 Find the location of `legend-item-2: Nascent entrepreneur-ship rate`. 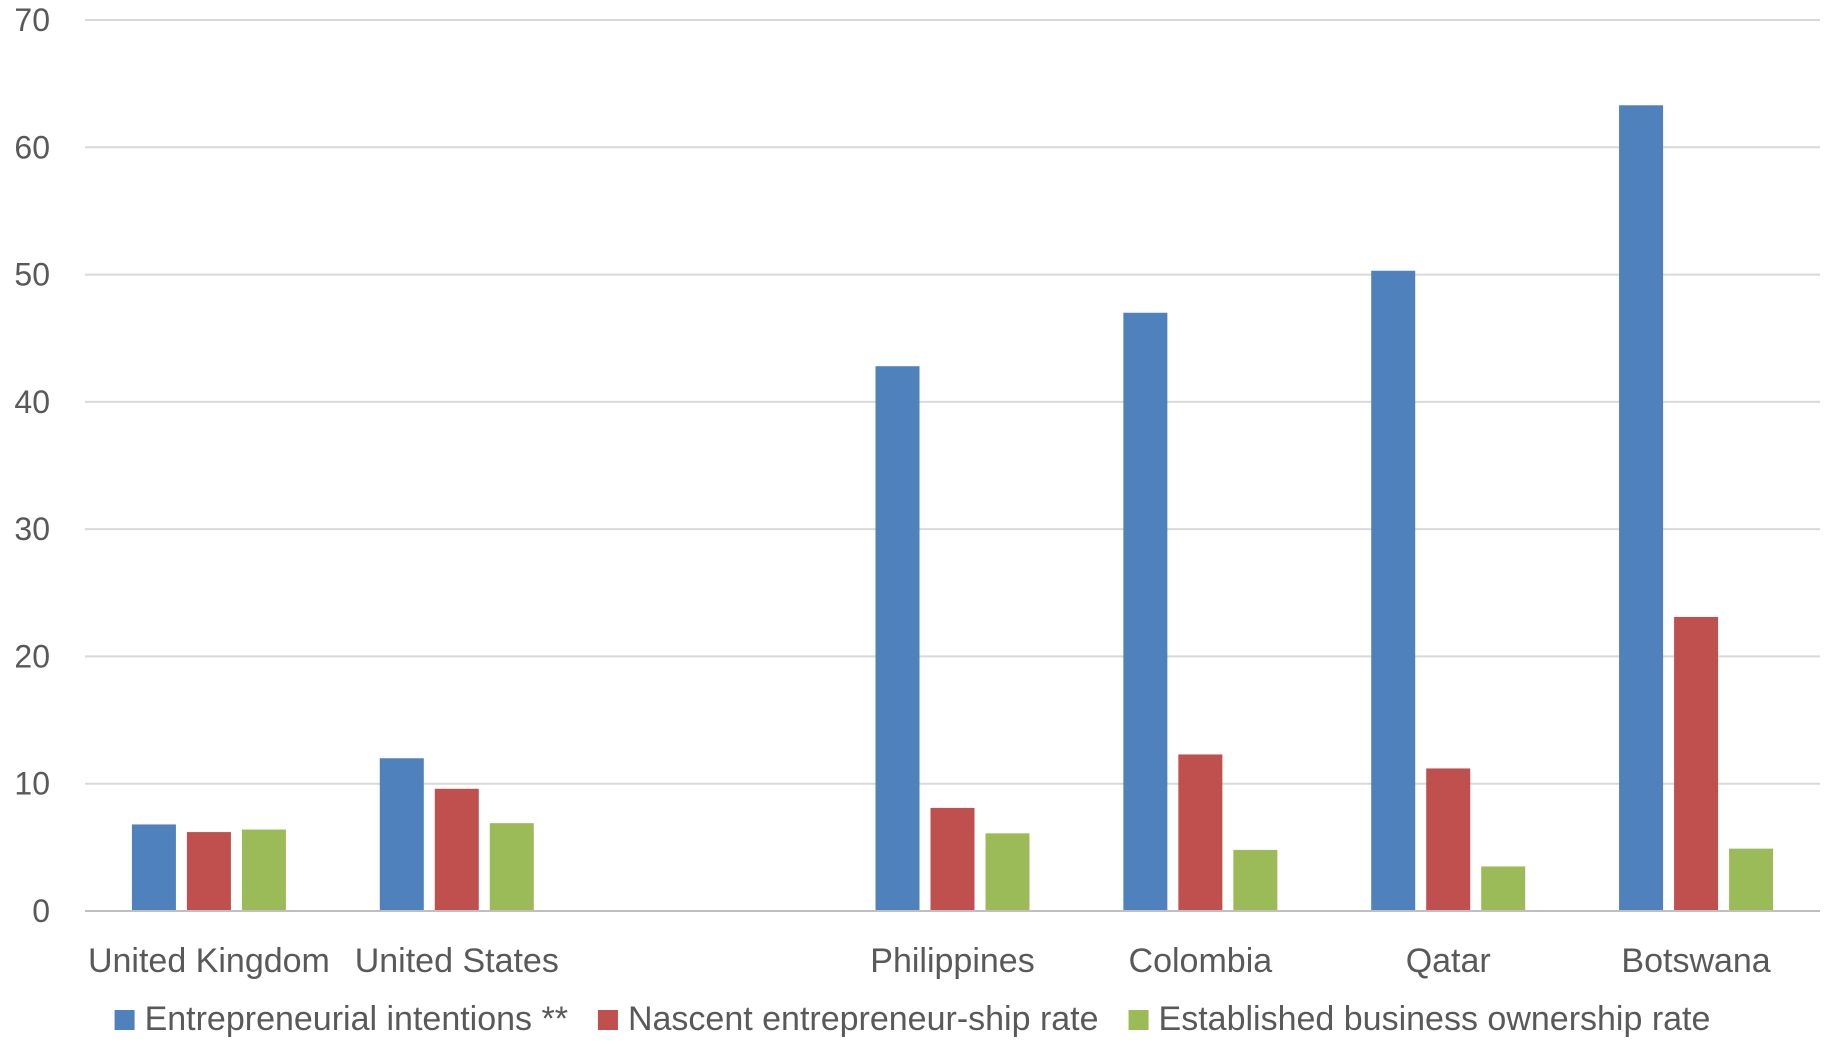

legend-item-2: Nascent entrepreneur-ship rate is located at coordinates (848, 1019).